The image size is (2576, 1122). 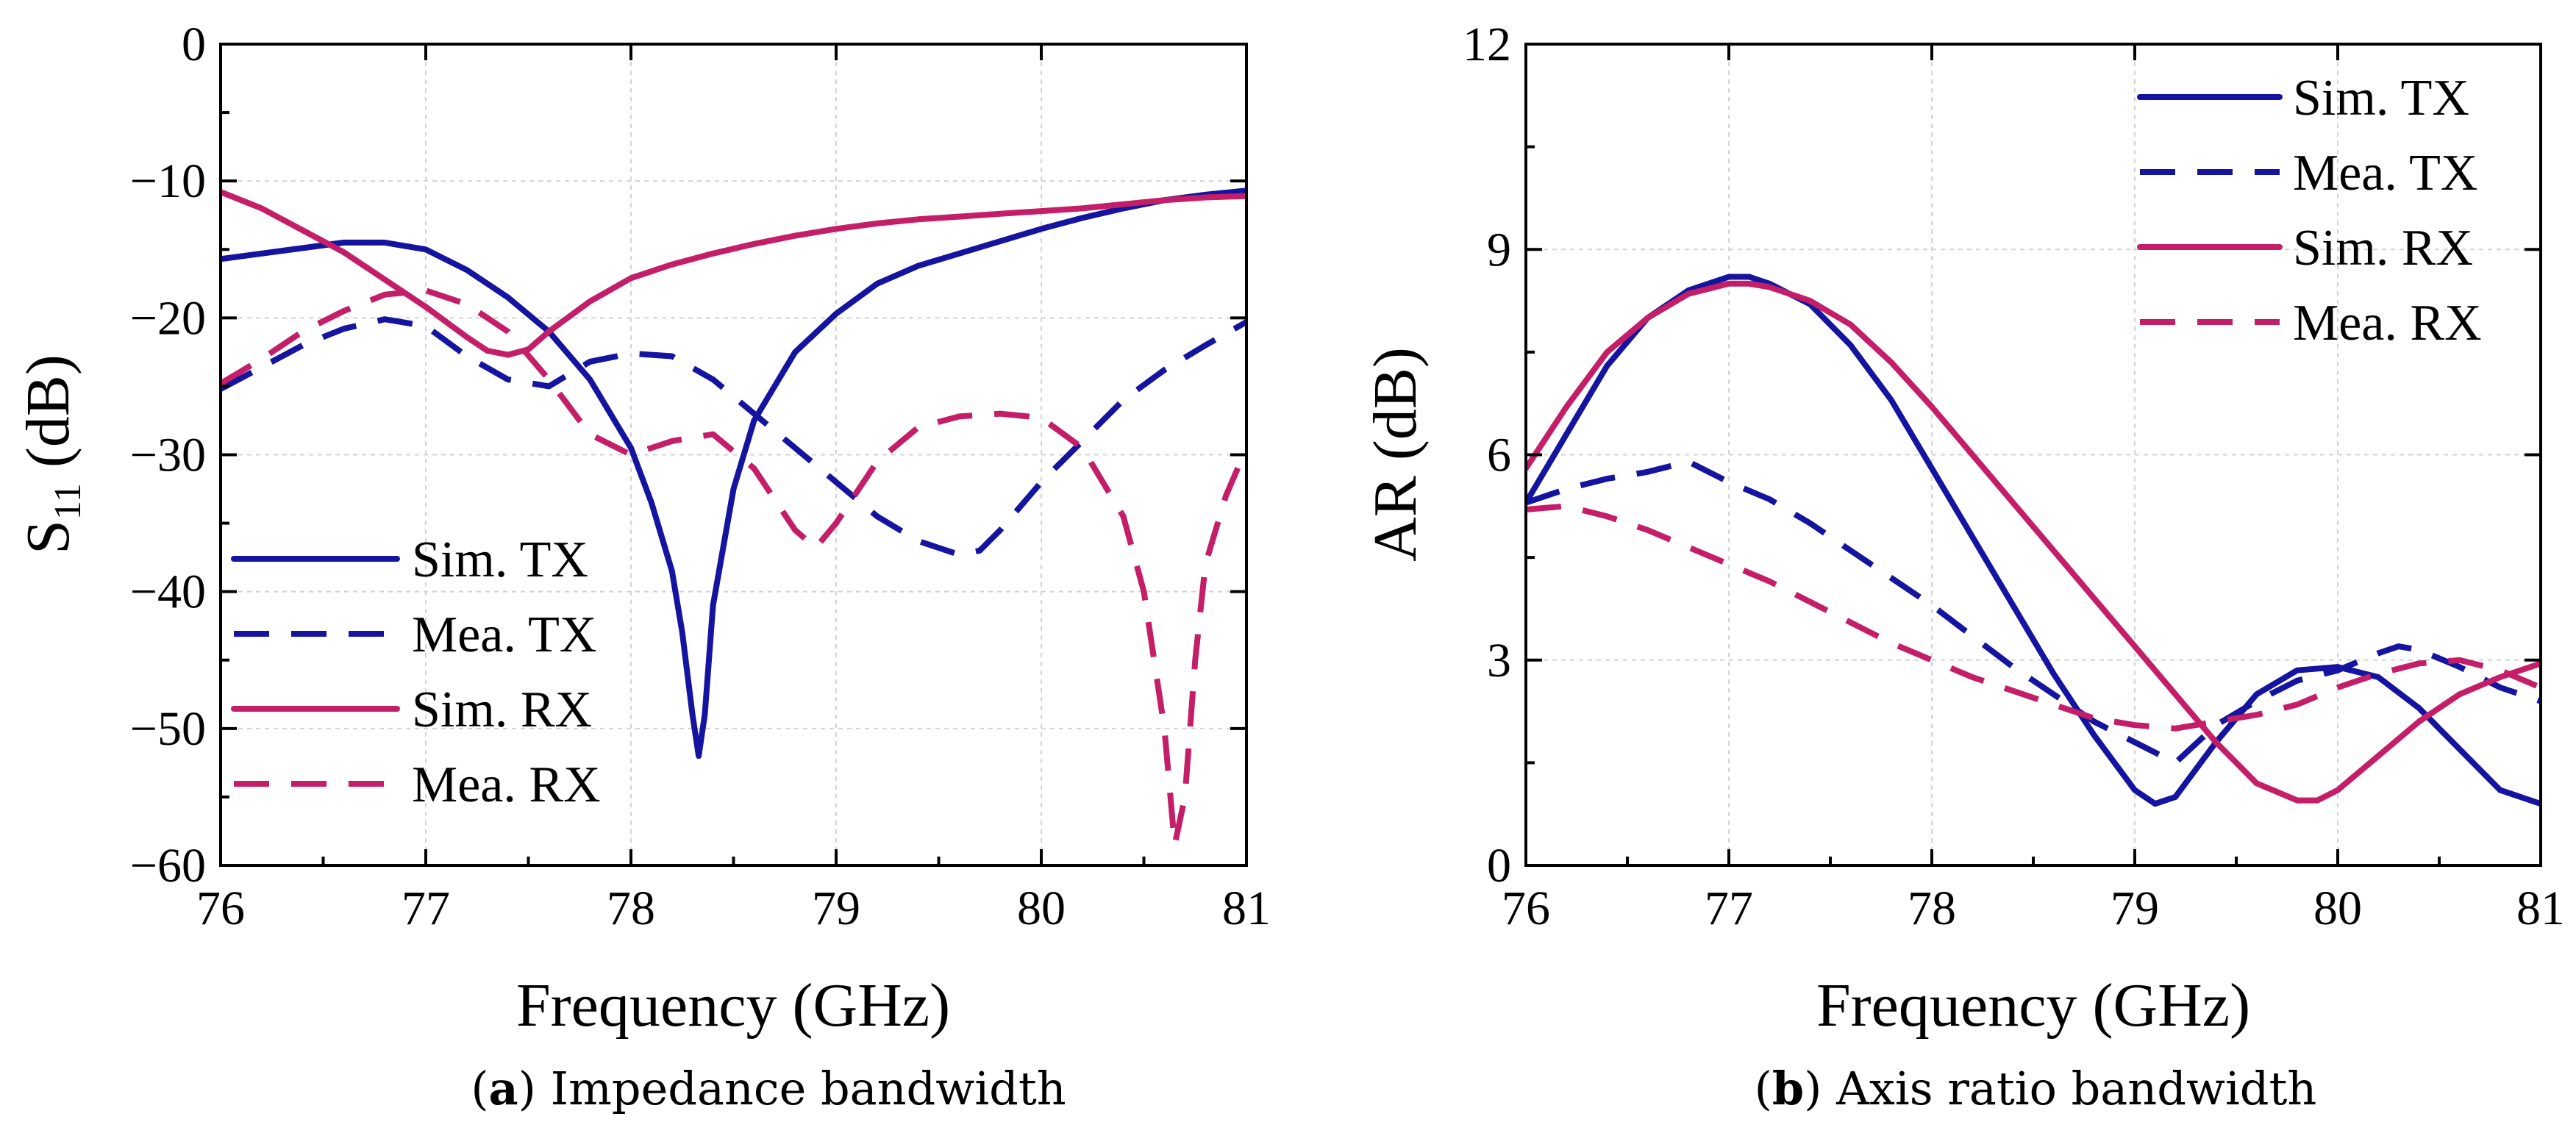 What do you see at coordinates (2337, 908) in the screenshot?
I see `panel-b-x-tick-label: 80` at bounding box center [2337, 908].